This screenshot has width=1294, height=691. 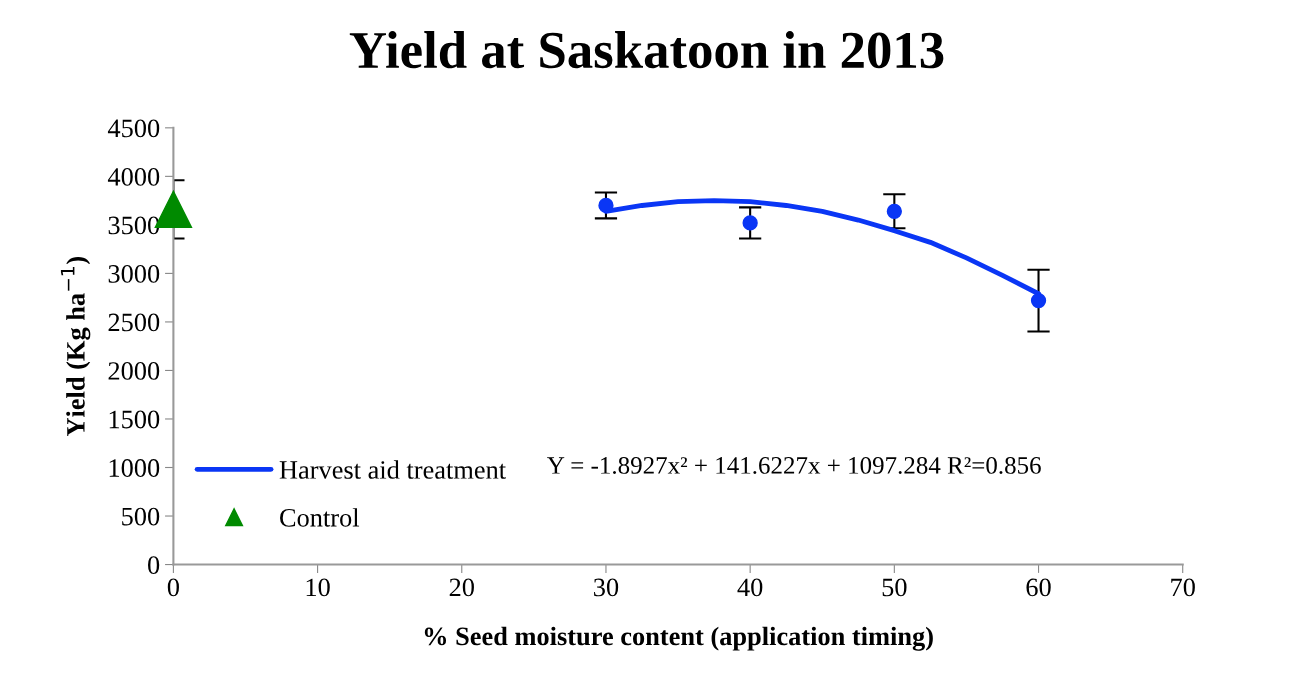 I want to click on y-tick-label: 3500, so click(x=134, y=225).